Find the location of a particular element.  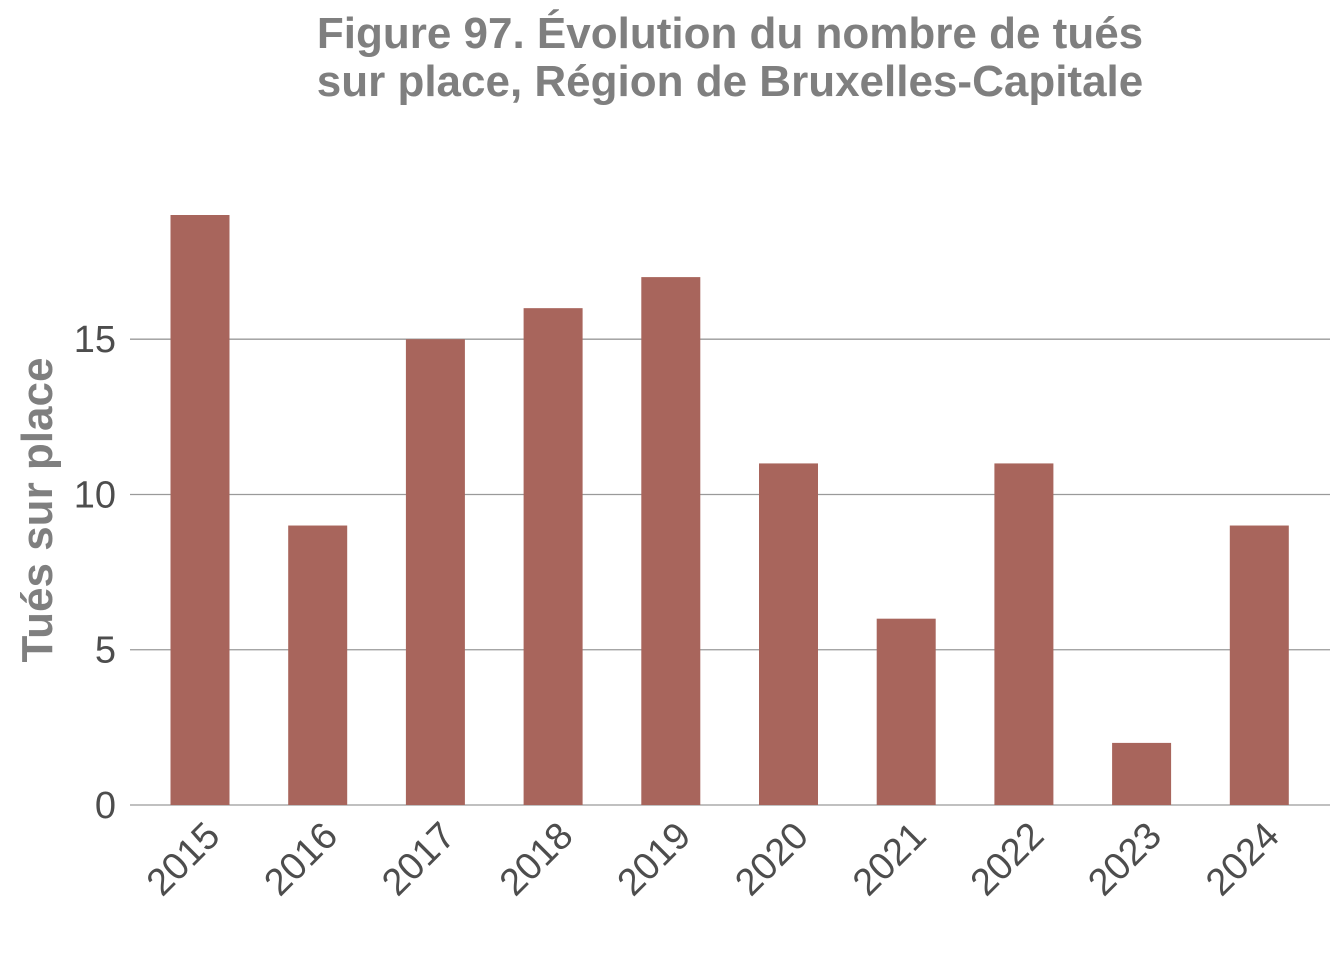

y-tick-label: 10 is located at coordinates (95, 495).